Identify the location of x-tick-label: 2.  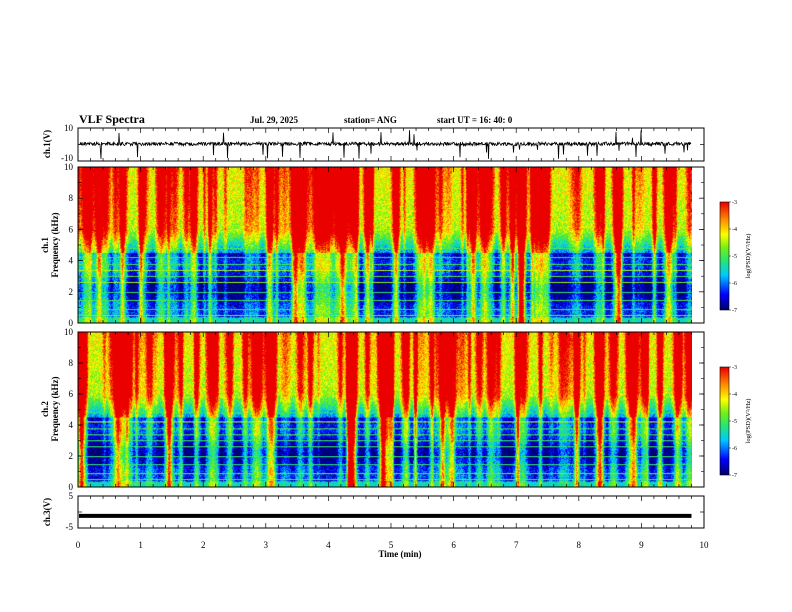
(203, 545).